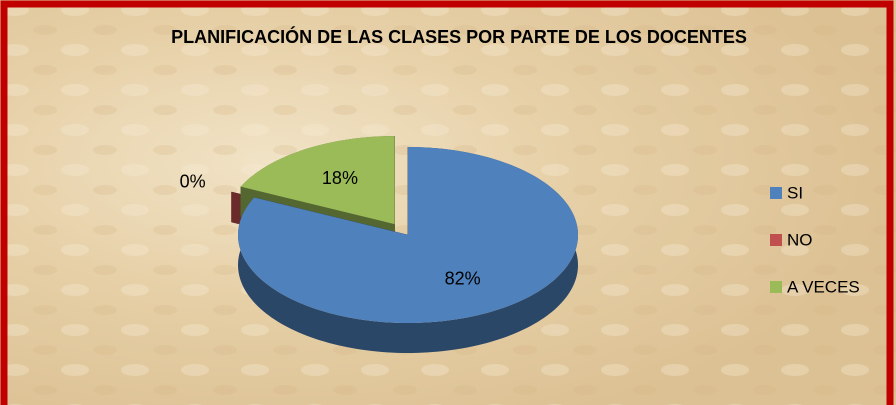 This screenshot has width=896, height=405. What do you see at coordinates (463, 278) in the screenshot?
I see `data-label: 82%` at bounding box center [463, 278].